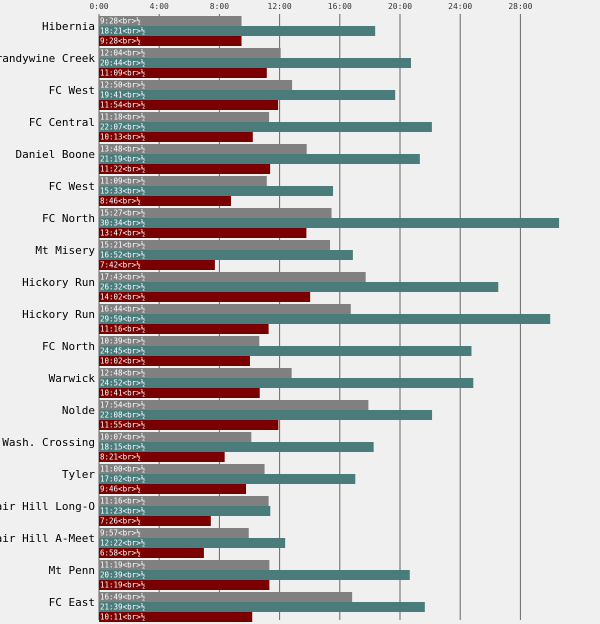  What do you see at coordinates (120, 533) in the screenshot?
I see `bar-value-label: 9:57<br>½` at bounding box center [120, 533].